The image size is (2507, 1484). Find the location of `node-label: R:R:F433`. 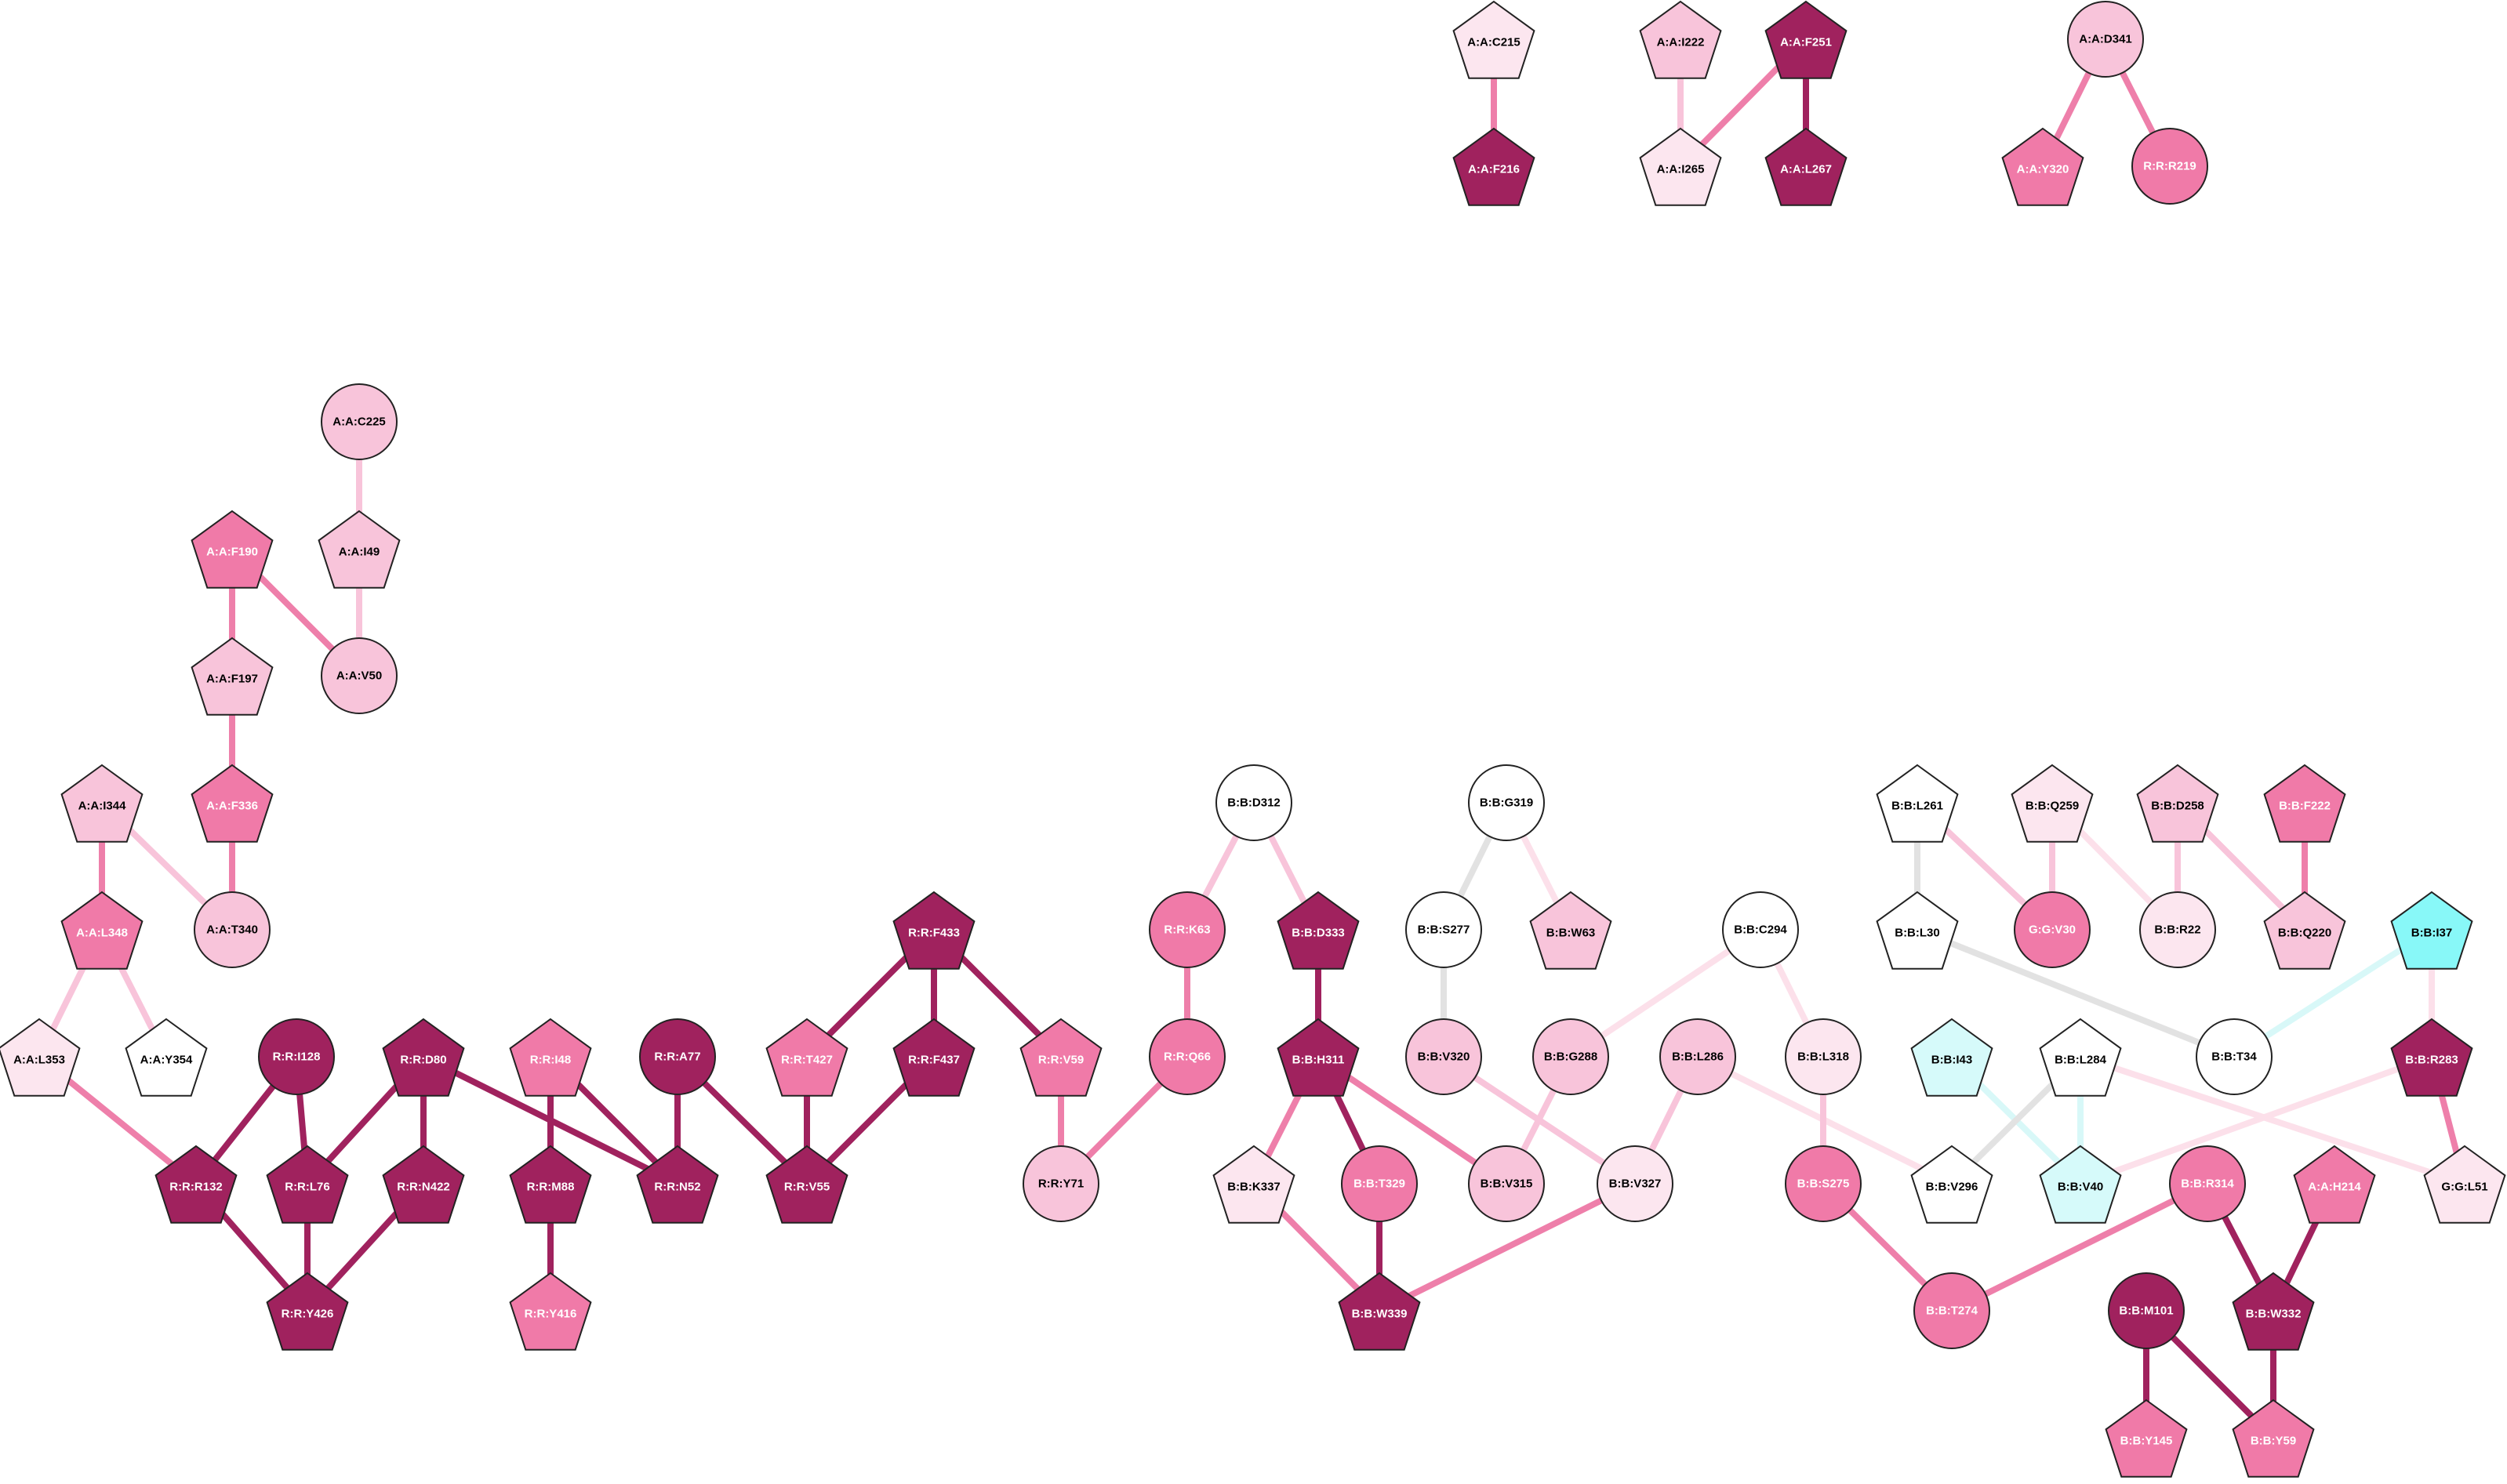

node-label: R:R:F433 is located at coordinates (934, 933).